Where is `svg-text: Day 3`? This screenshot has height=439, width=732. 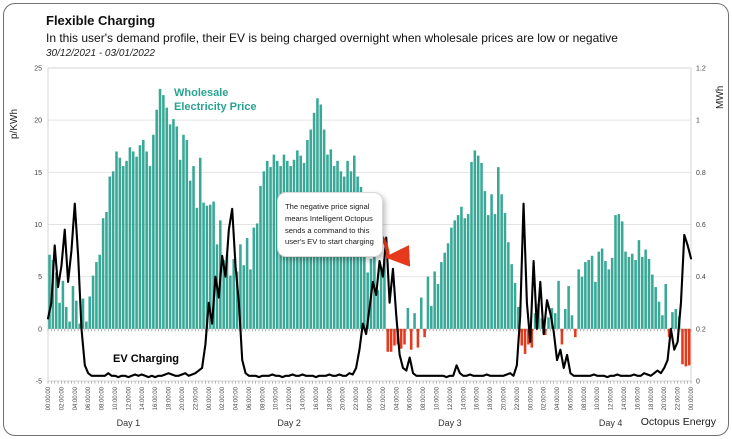
svg-text: Day 3 is located at coordinates (450, 423).